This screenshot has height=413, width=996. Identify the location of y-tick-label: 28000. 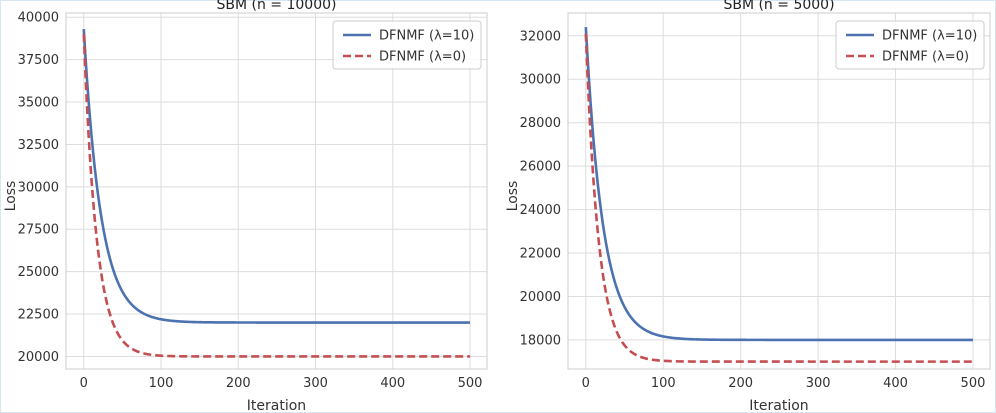
(540, 123).